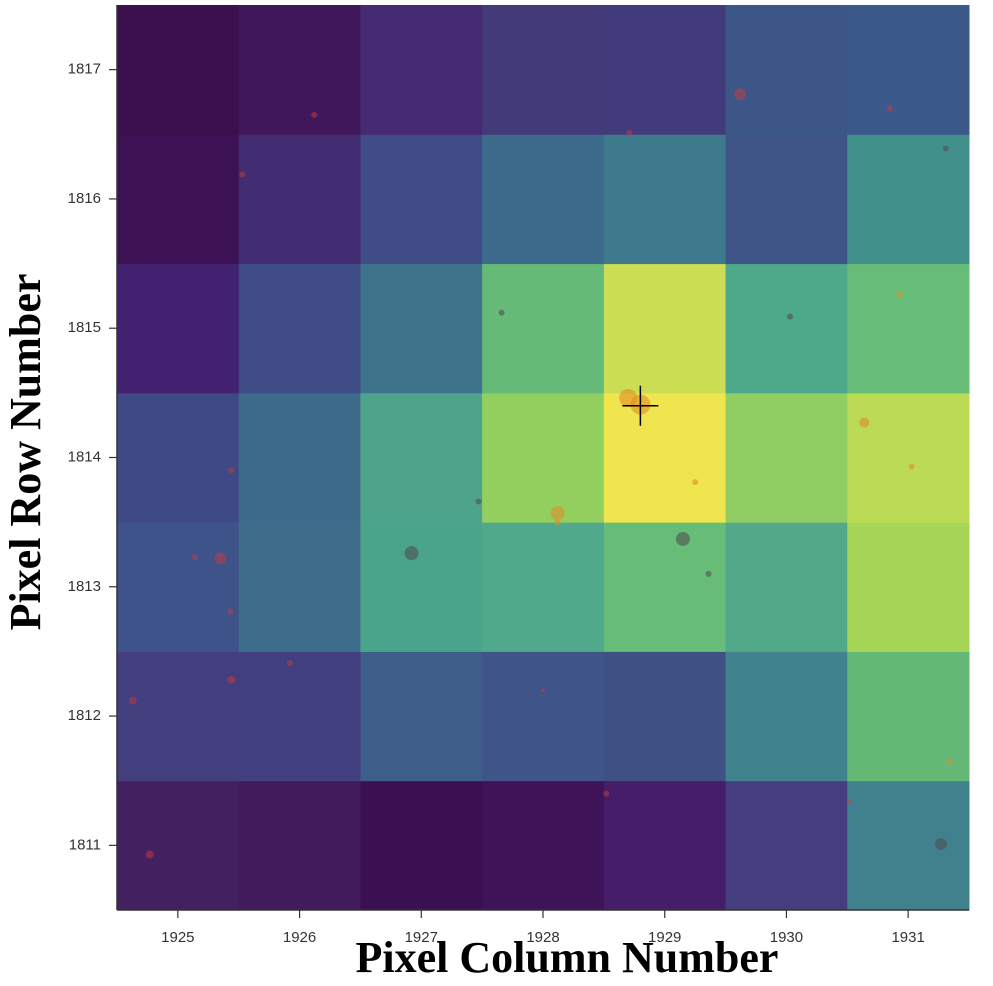 This screenshot has width=993, height=986. What do you see at coordinates (84, 586) in the screenshot?
I see `y-tick-label: 1813` at bounding box center [84, 586].